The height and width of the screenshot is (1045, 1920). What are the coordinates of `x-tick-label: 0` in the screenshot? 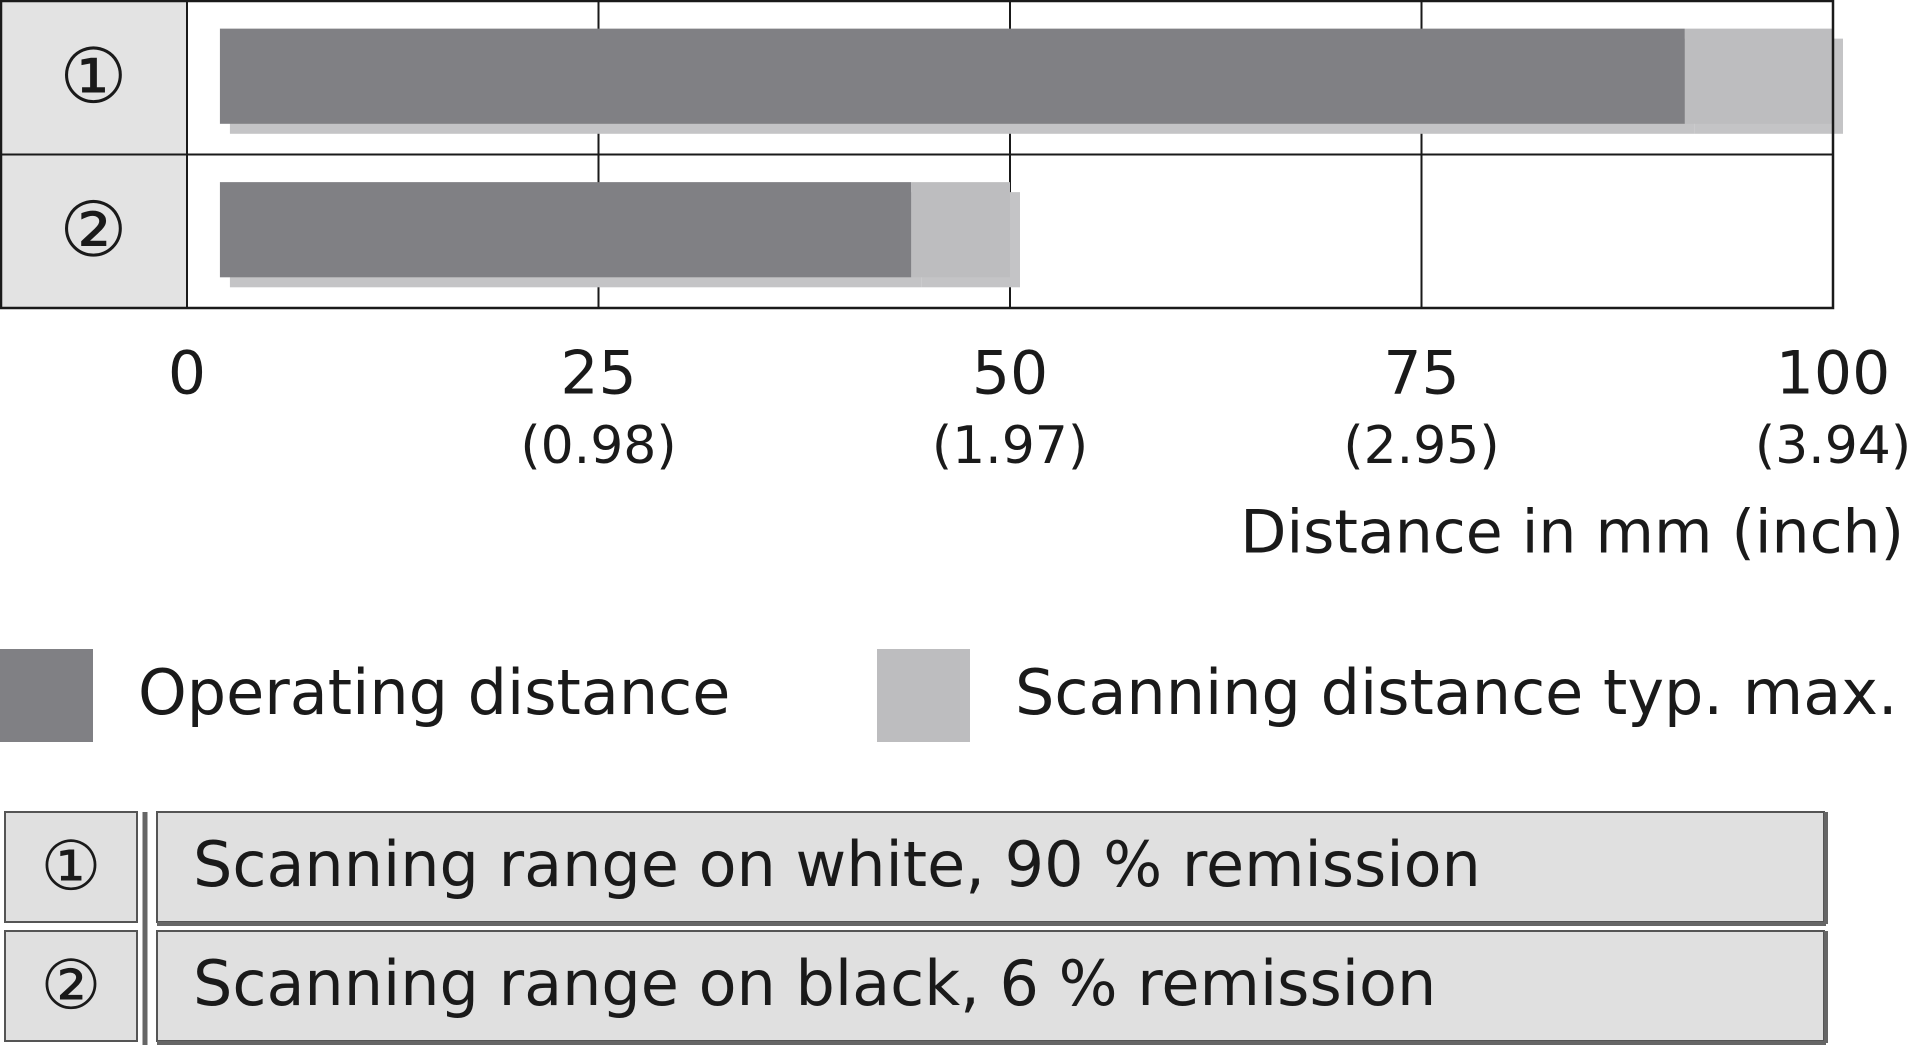 It's located at (187, 374).